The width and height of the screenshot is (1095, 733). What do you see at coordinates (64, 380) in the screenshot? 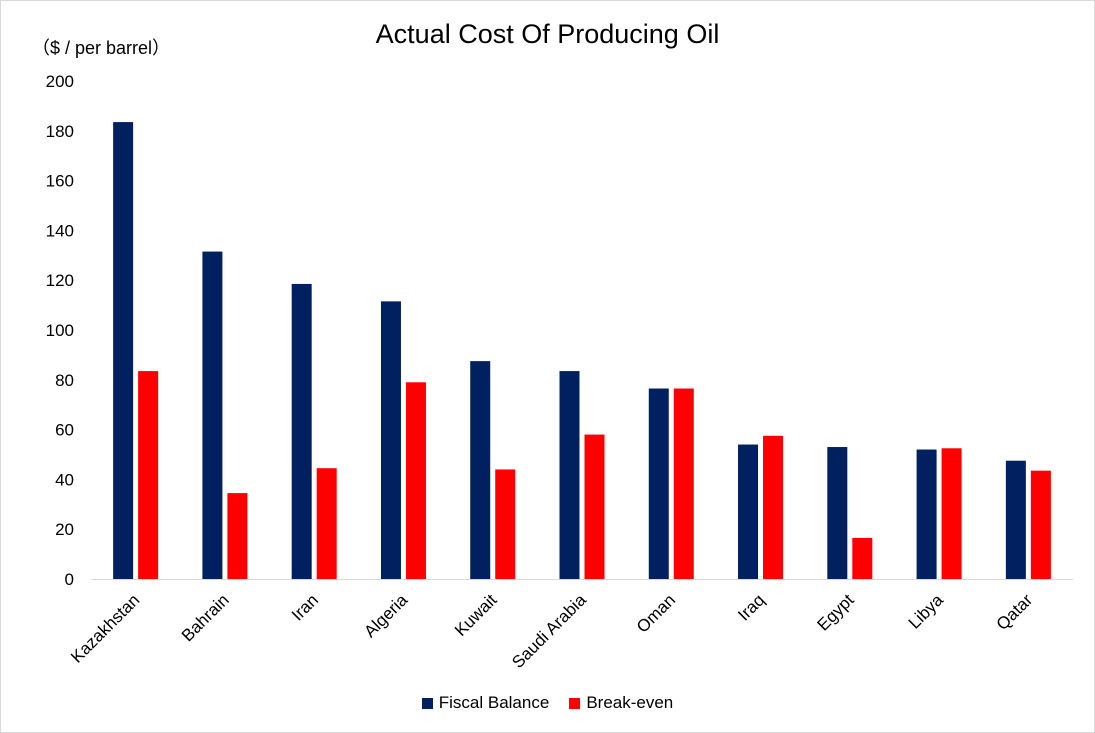
I see `y-tick-label: 80` at bounding box center [64, 380].